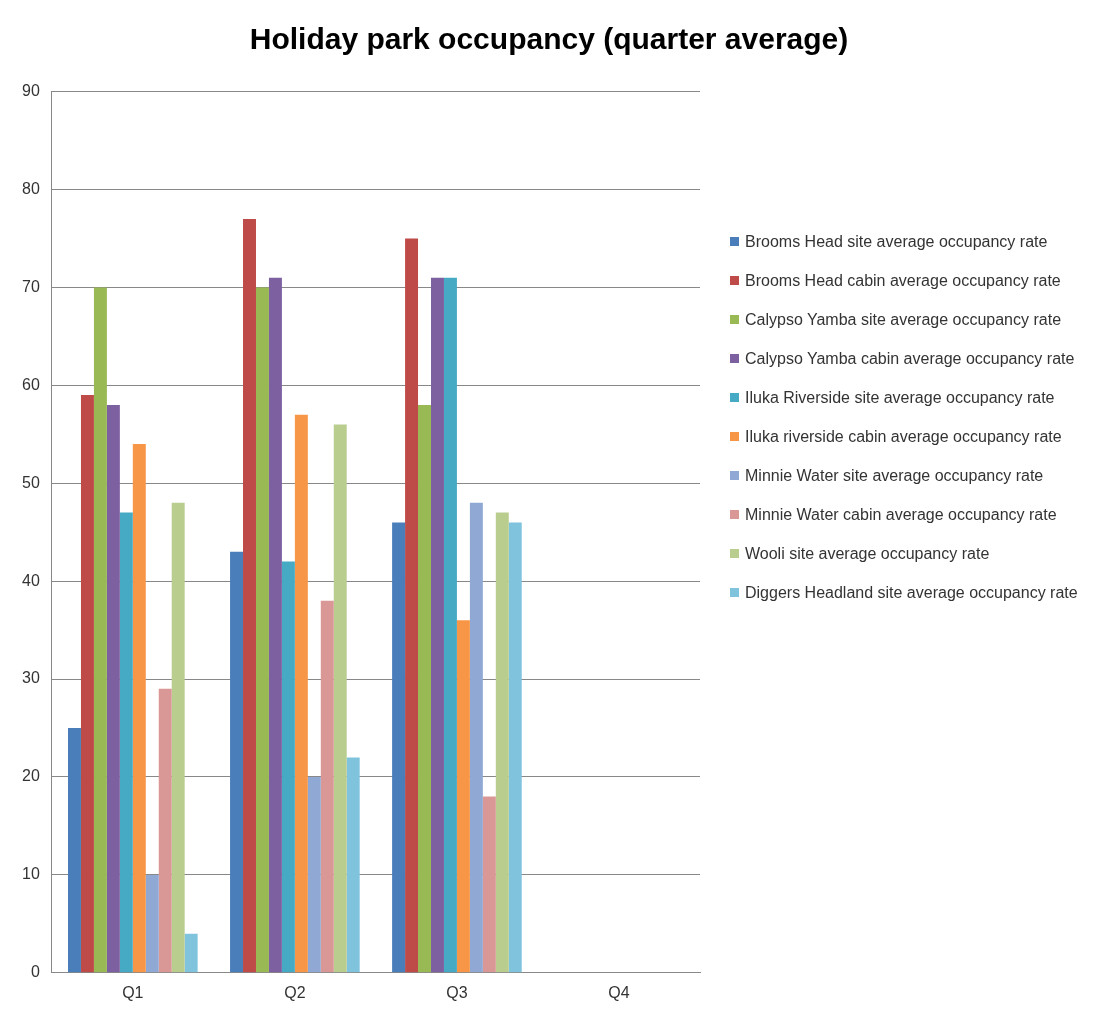 The image size is (1098, 1016). Describe the element at coordinates (867, 554) in the screenshot. I see `legend-label: Wooli site average occupancy rate` at that location.